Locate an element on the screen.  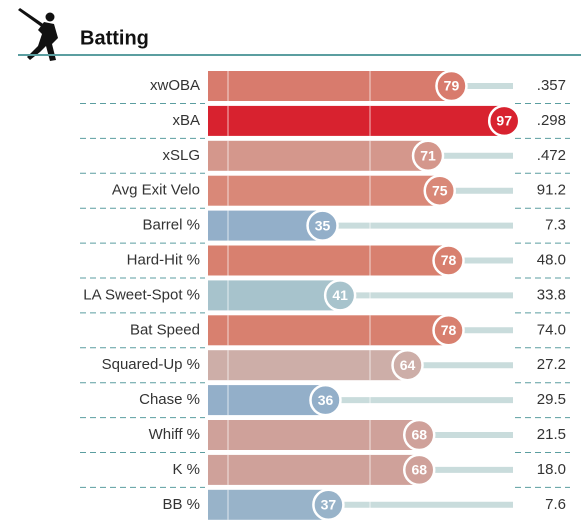
percentile-label: 36 is located at coordinates (326, 400).